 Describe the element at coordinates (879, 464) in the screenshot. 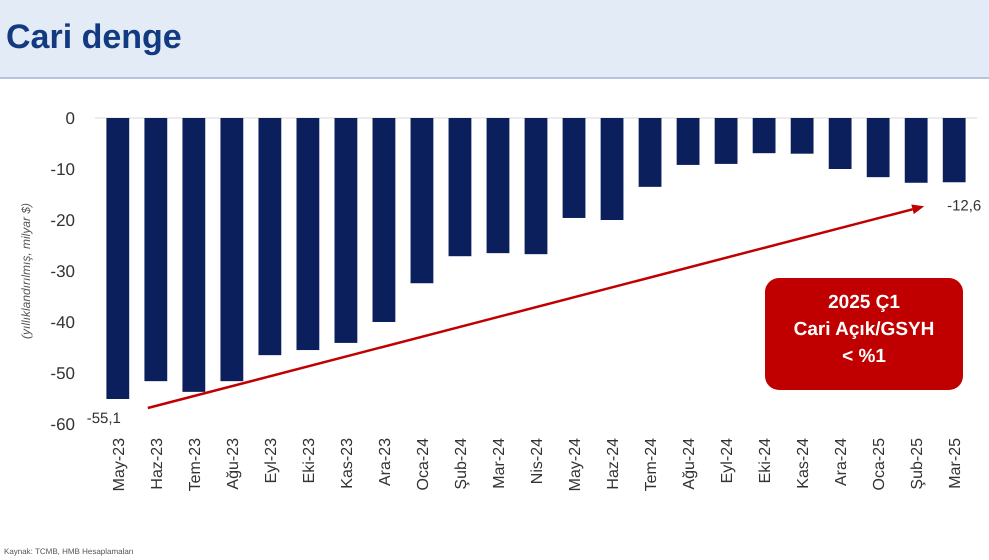

I see `x-tick-label: Oca-25` at that location.